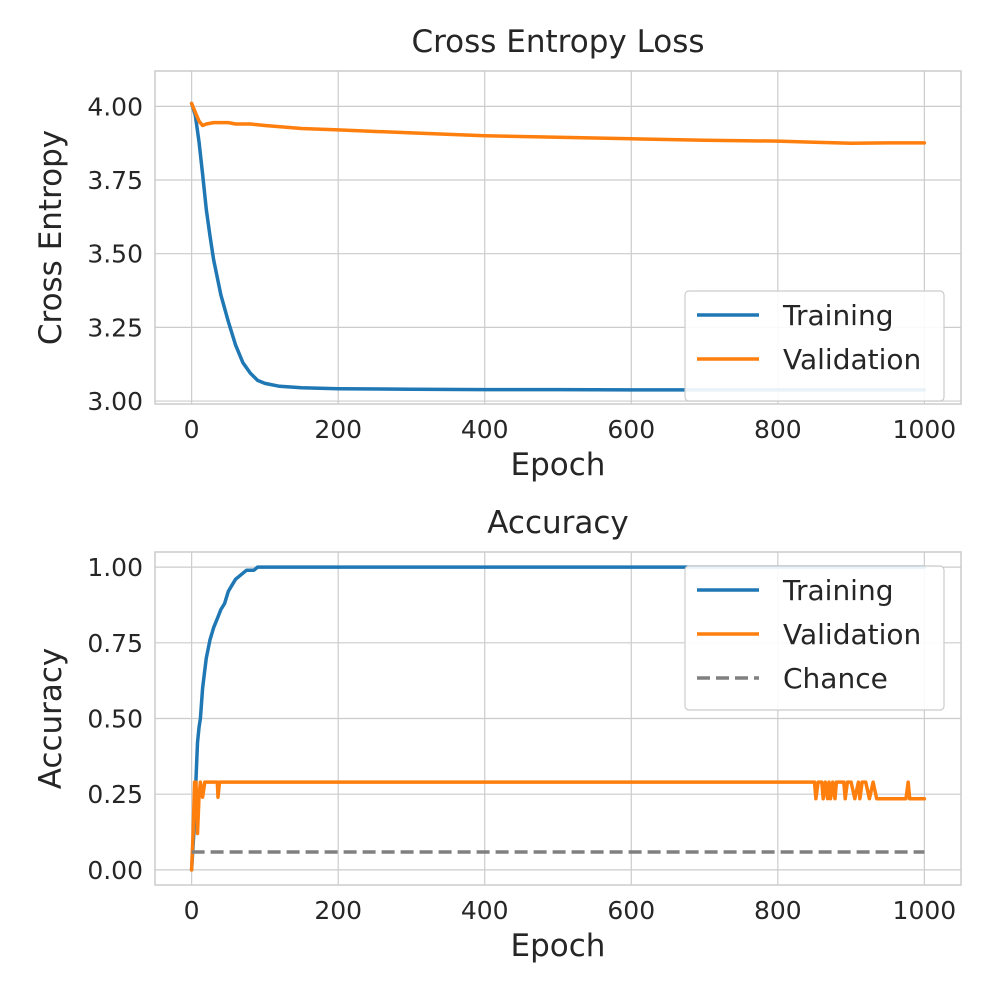  Describe the element at coordinates (115, 567) in the screenshot. I see `y-tick-label: 1.00` at that location.